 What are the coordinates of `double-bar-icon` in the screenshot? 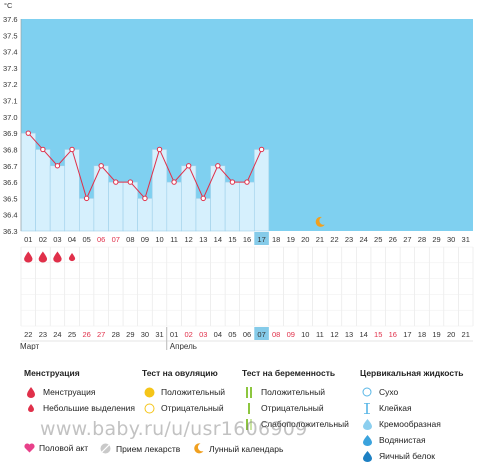 It's located at (249, 392).